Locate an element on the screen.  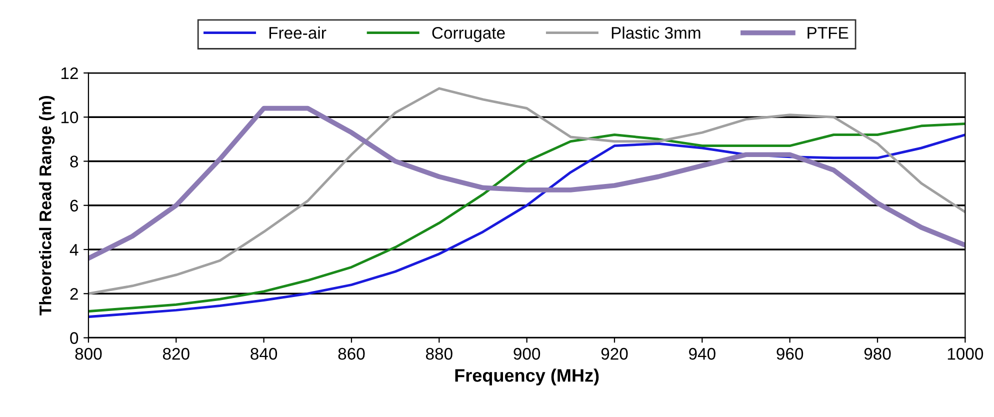
x-tick-label: 840 is located at coordinates (264, 354).